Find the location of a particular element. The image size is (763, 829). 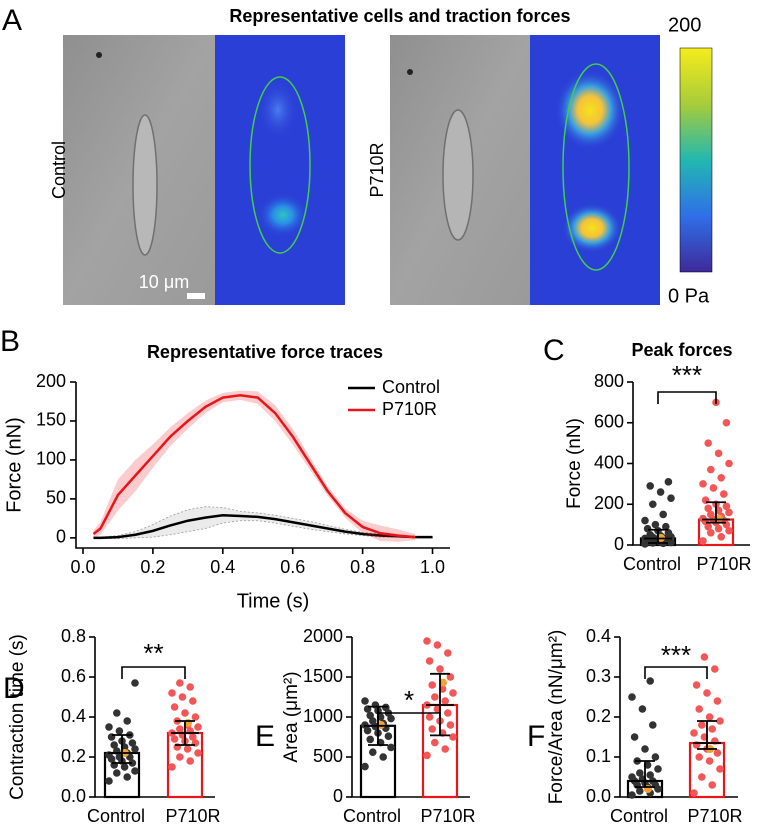

y-tick-label: 800 is located at coordinates (609, 381).